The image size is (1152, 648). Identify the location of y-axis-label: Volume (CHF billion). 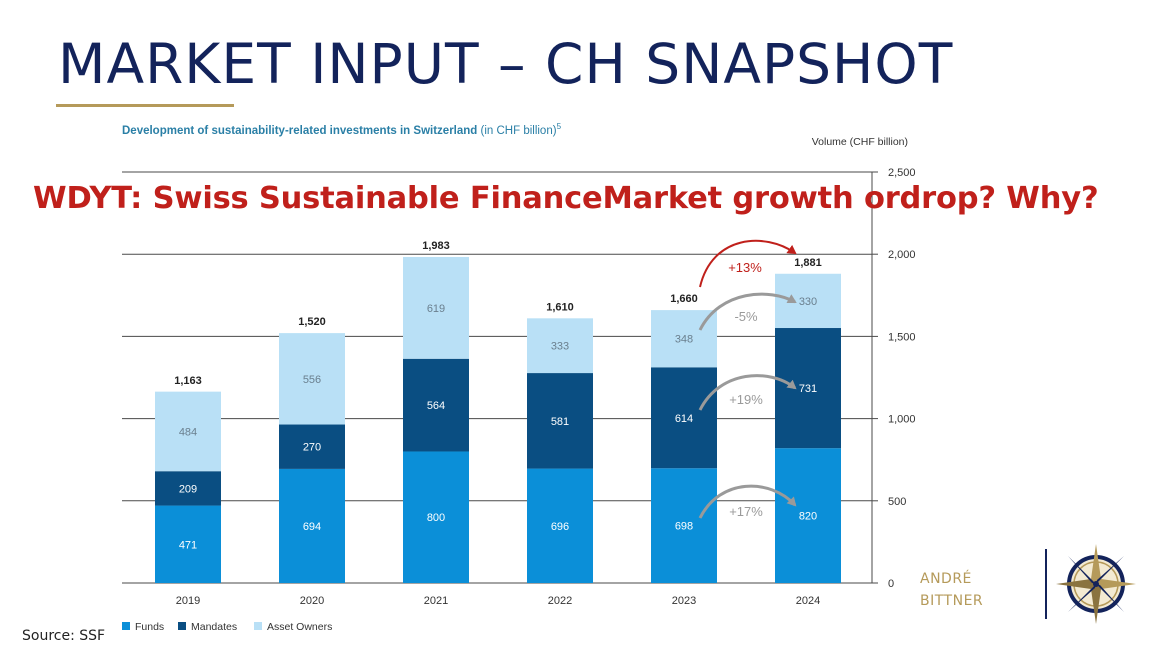
(860, 142).